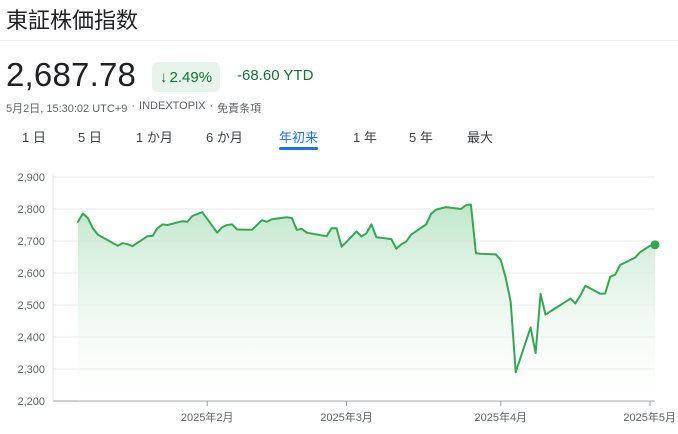  Describe the element at coordinates (31, 338) in the screenshot. I see `y-tick-label: 2,400` at that location.